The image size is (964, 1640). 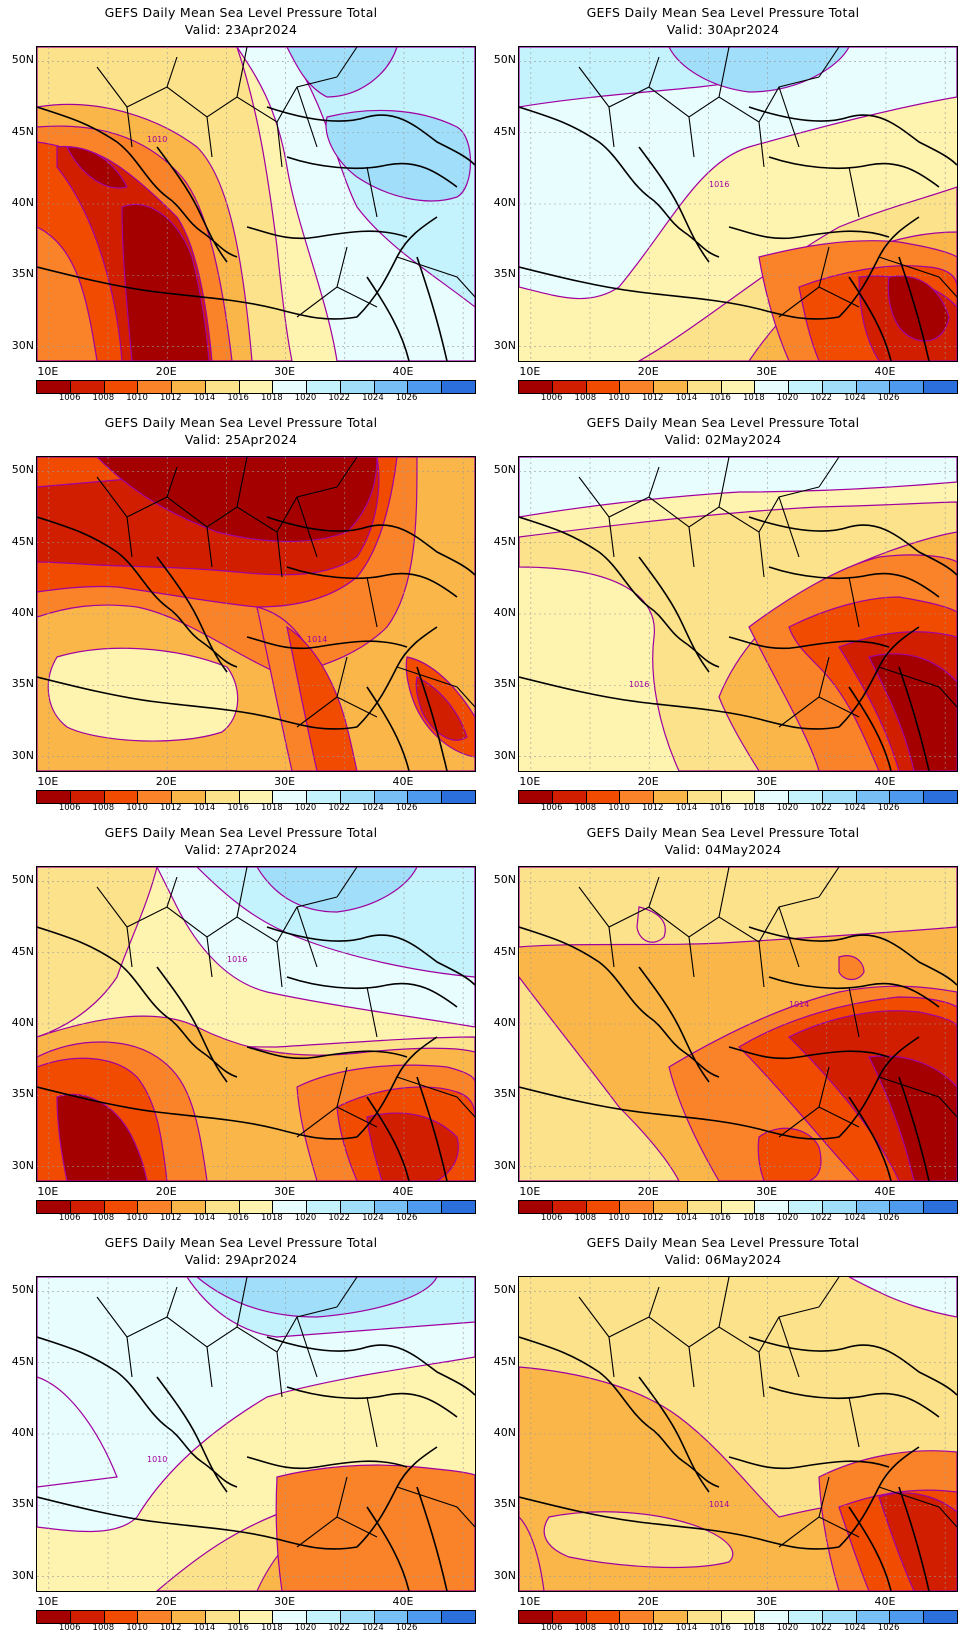 What do you see at coordinates (723, 1259) in the screenshot?
I see `panel-valid-date: Valid: 06May2024` at bounding box center [723, 1259].